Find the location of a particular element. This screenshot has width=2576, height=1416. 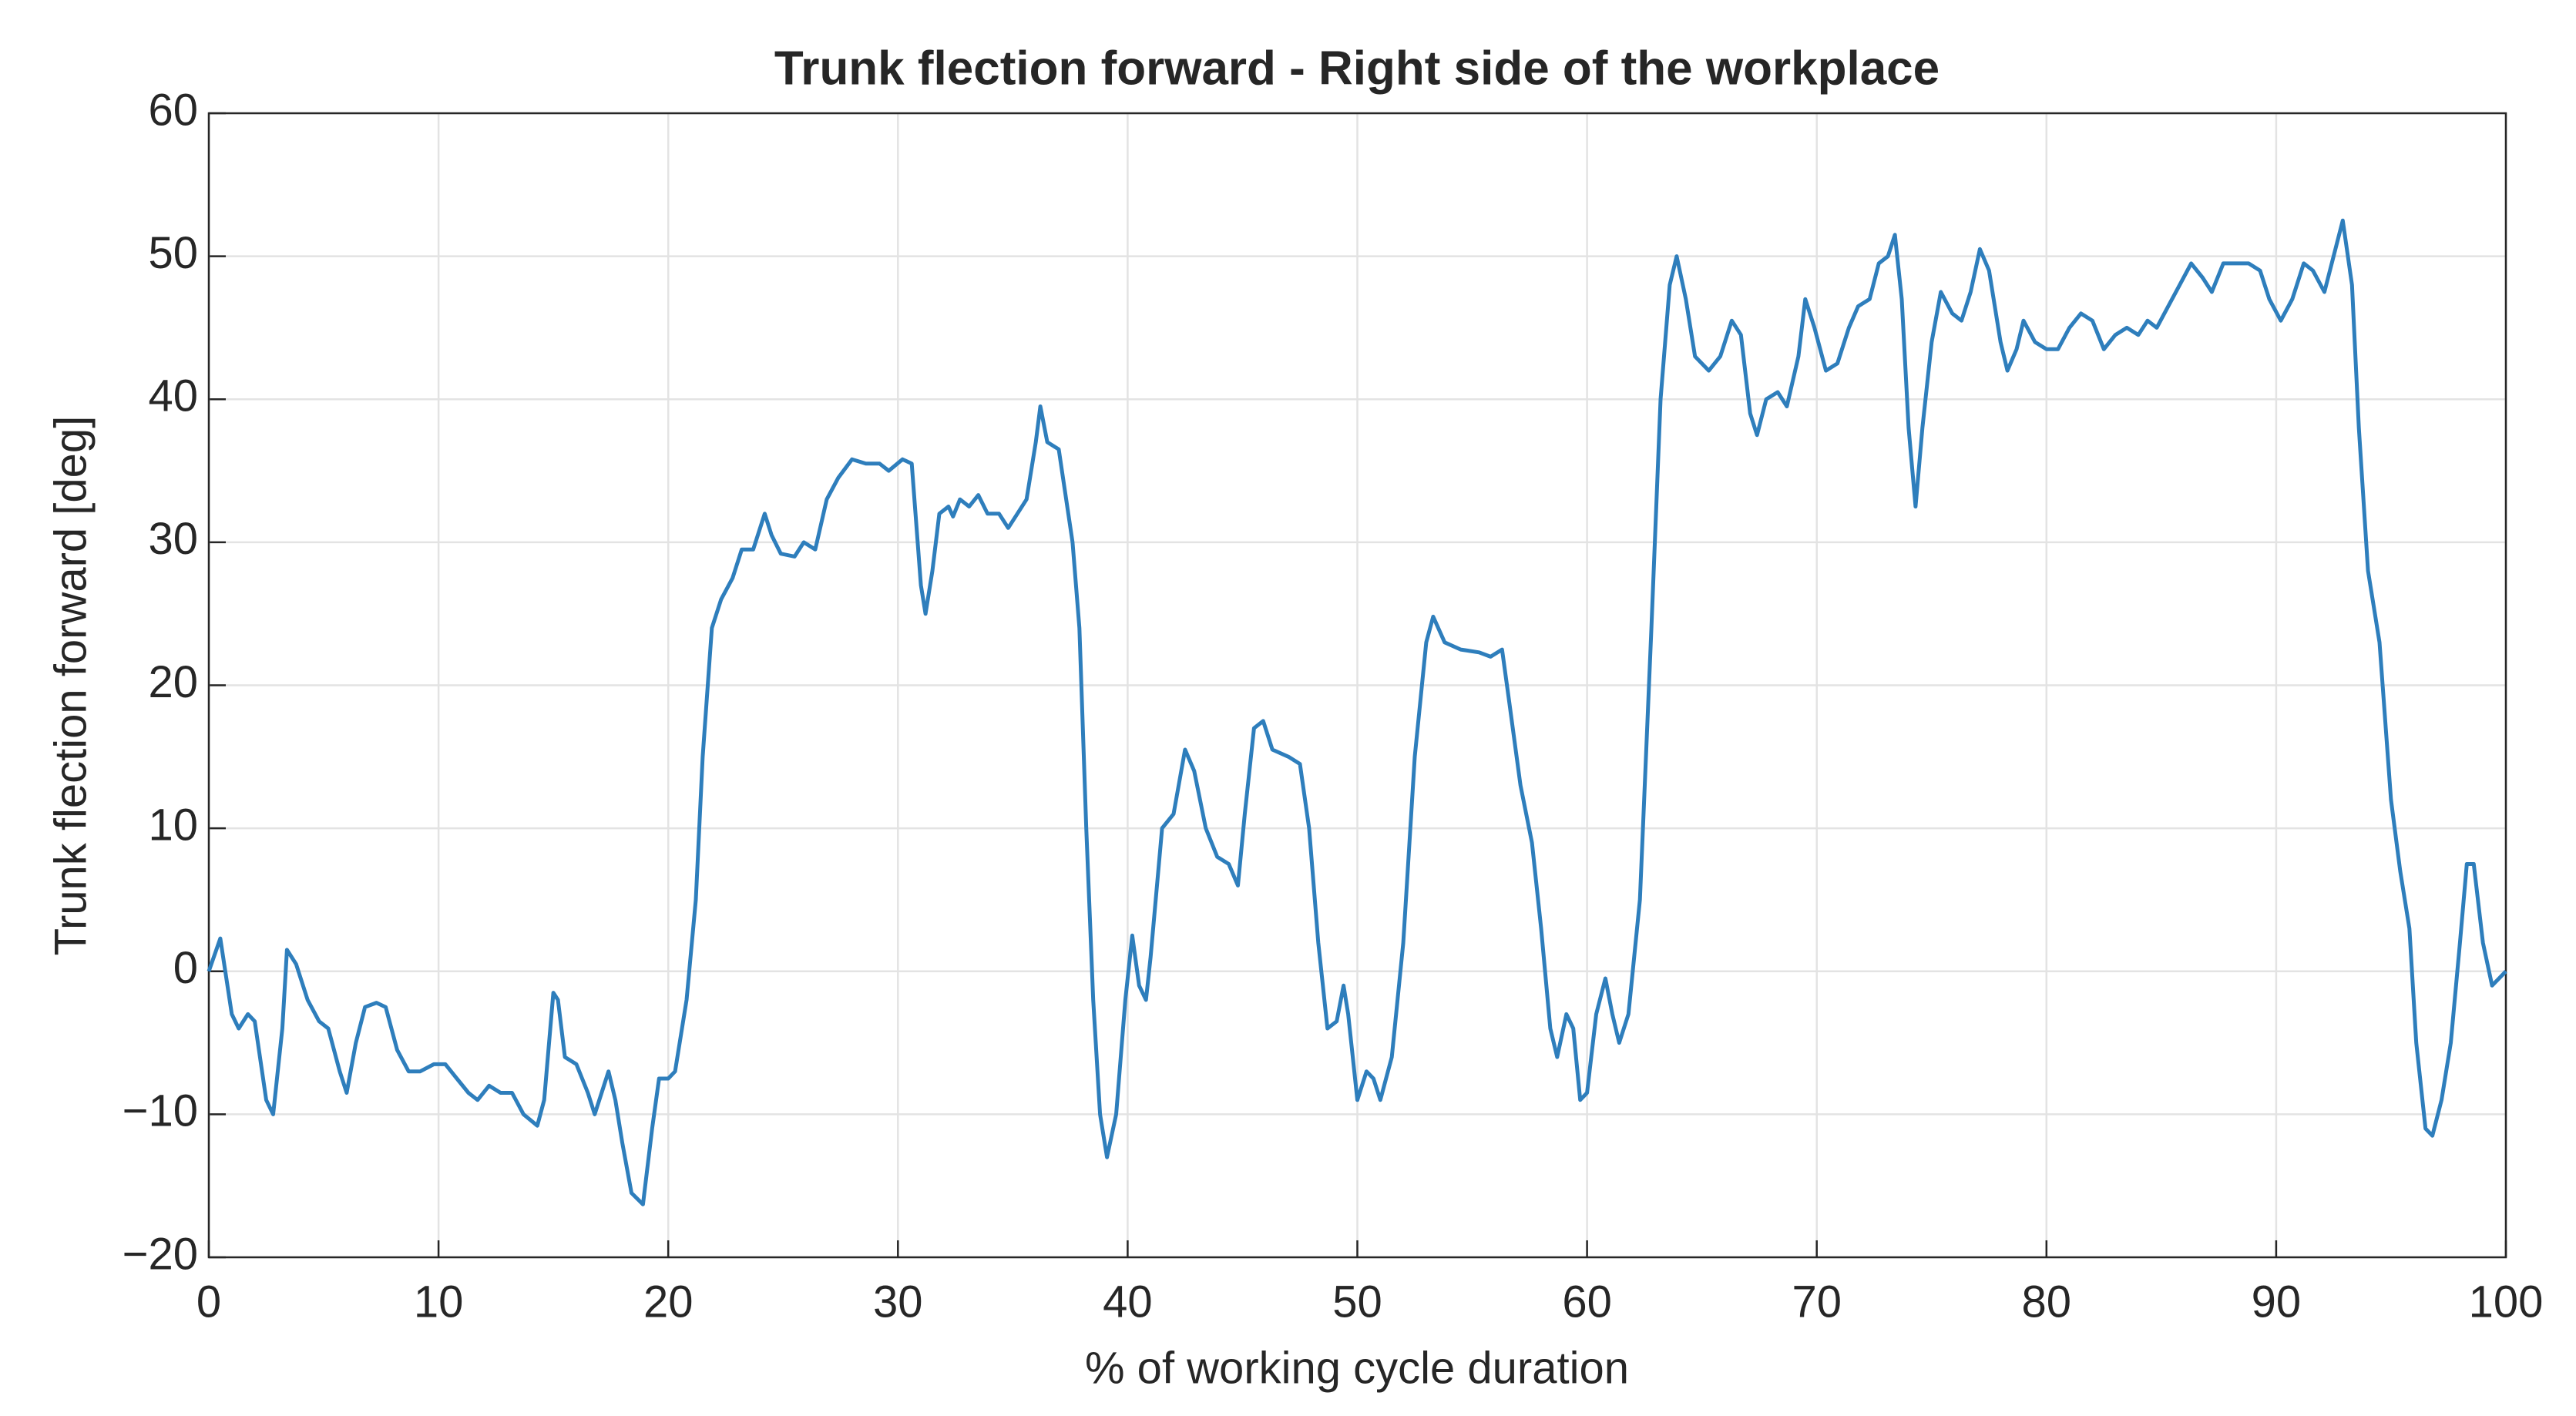

x-tick-label: 0 is located at coordinates (208, 1302).